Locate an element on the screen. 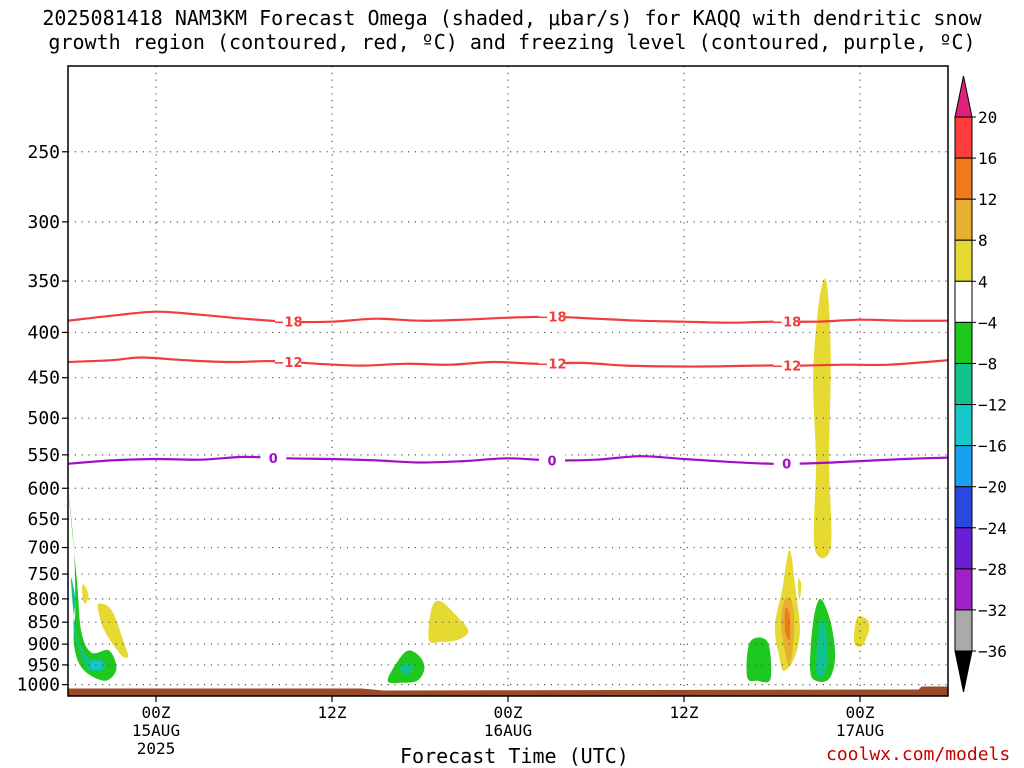  x-tick-year-1: 2025 is located at coordinates (156, 748).